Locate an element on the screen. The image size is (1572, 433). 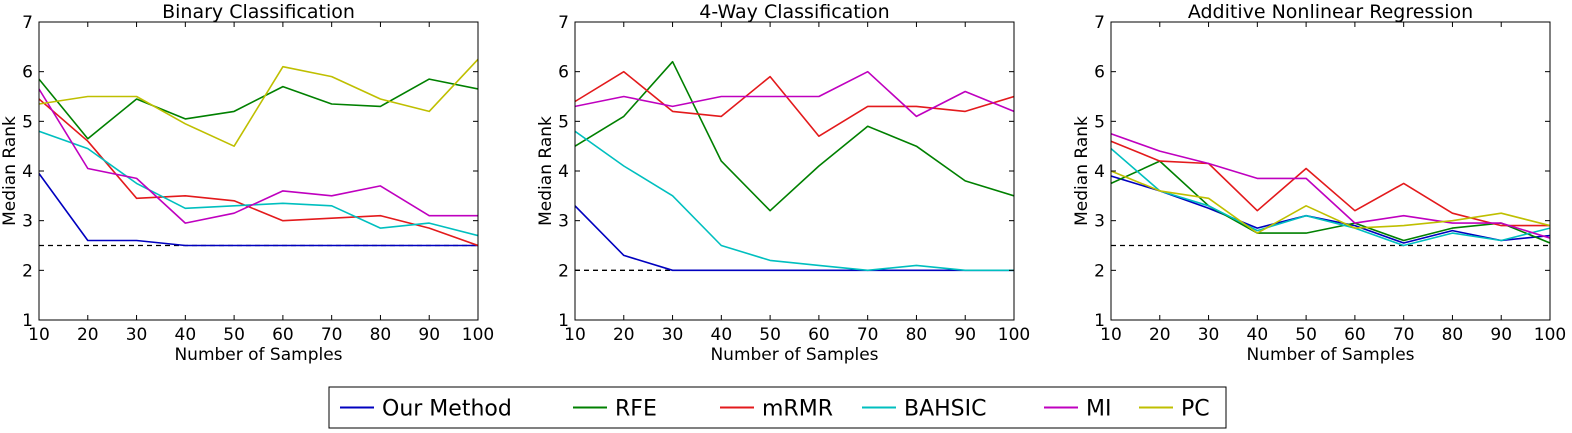
legend-label-rfe: RFE is located at coordinates (636, 409).